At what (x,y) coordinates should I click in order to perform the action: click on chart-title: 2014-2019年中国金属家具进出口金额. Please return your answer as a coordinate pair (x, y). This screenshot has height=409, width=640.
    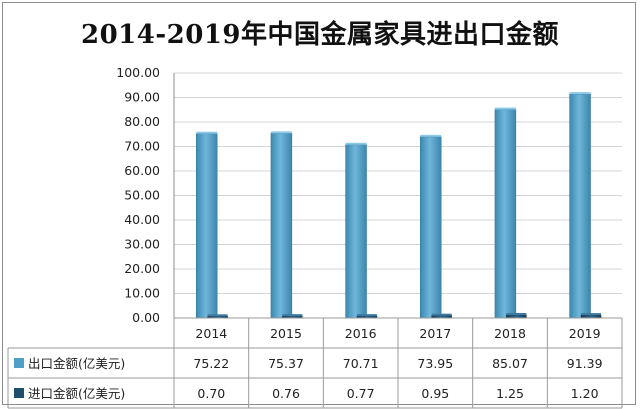
    Looking at the image, I should click on (320, 35).